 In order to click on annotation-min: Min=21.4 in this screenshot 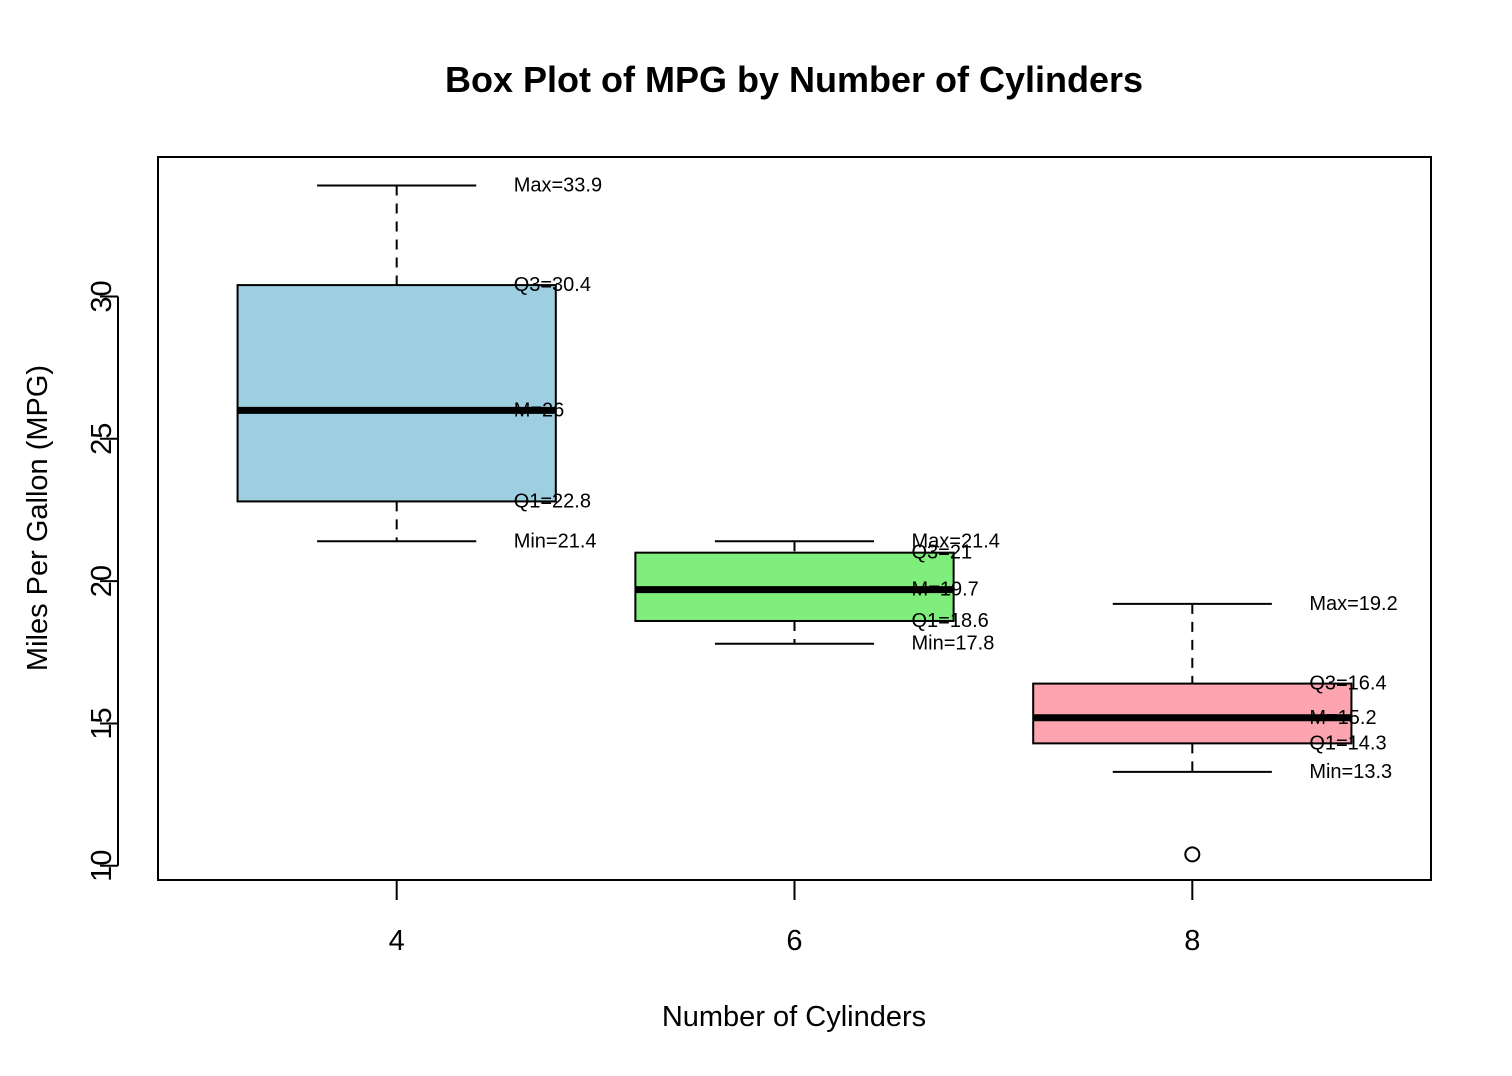, I will do `click(555, 541)`.